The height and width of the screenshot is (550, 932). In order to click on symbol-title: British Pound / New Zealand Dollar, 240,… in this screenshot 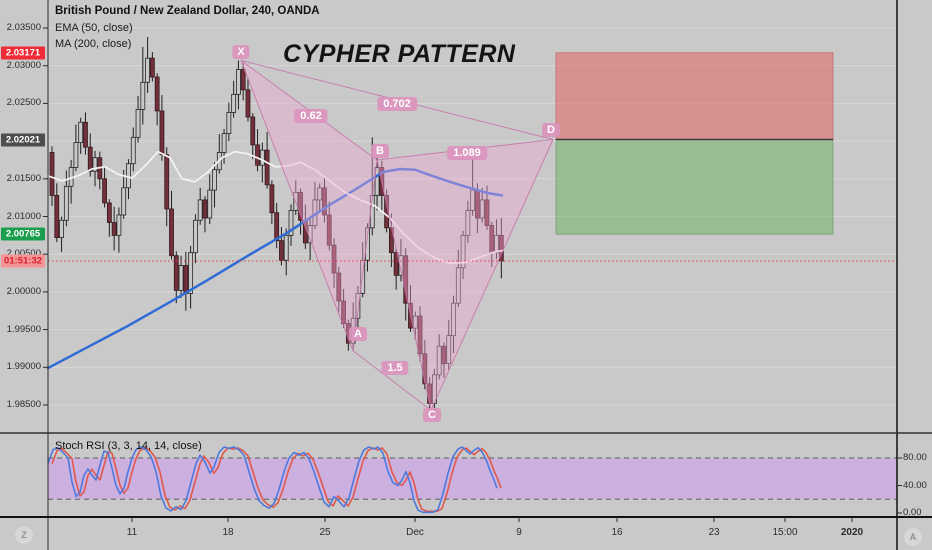, I will do `click(187, 11)`.